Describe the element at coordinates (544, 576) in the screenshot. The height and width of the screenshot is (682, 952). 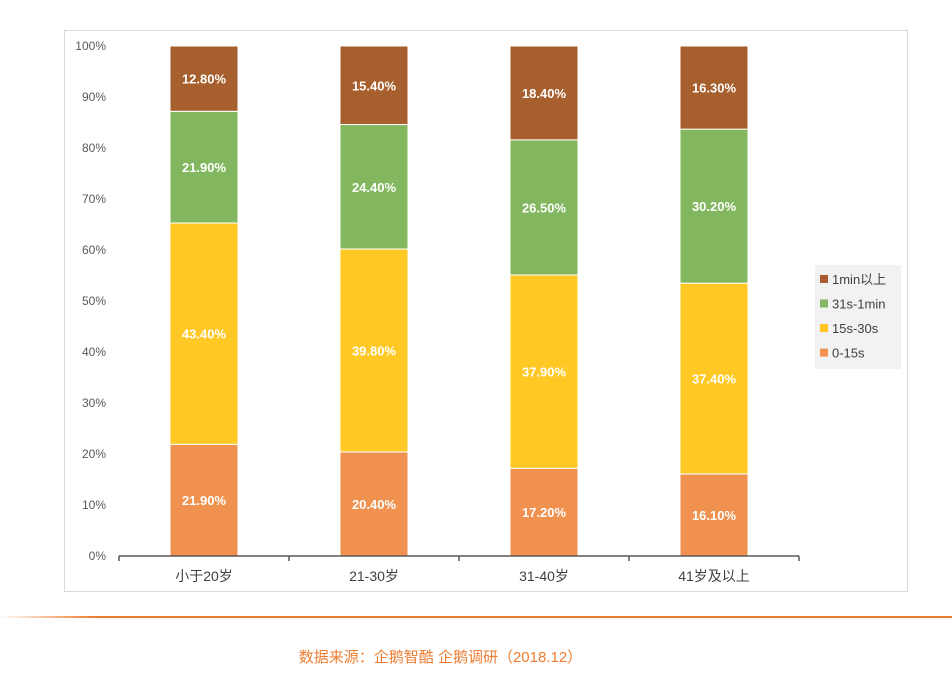
I see `category-label: 31-40岁` at that location.